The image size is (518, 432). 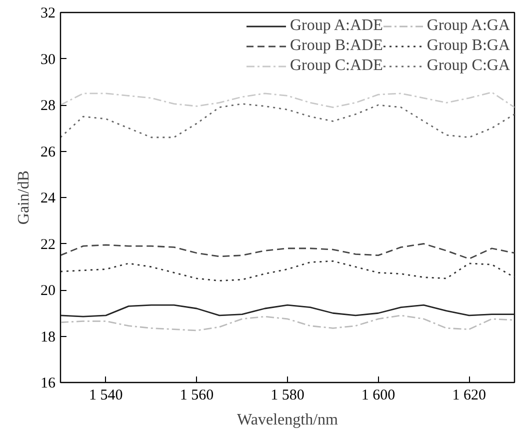 I want to click on legend-label: Group C:GA, so click(x=468, y=66).